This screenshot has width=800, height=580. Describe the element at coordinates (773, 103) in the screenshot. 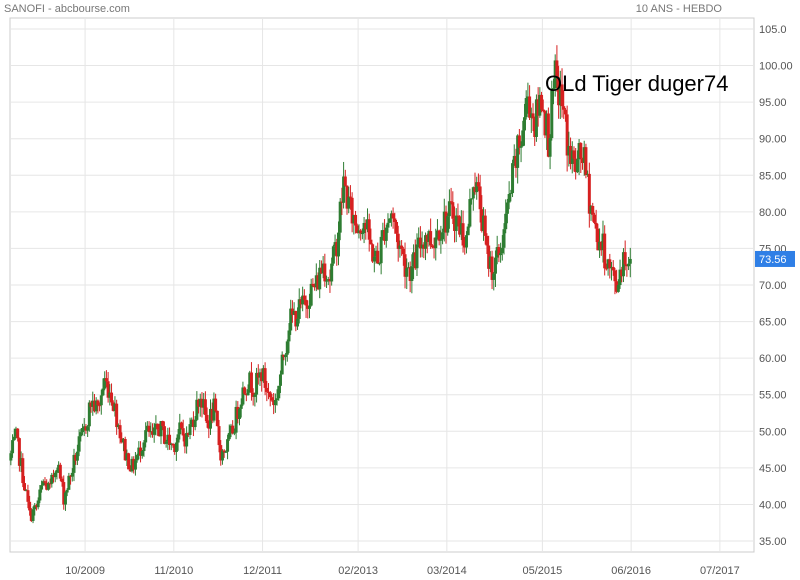

I see `y-tick-label: 95.00` at that location.